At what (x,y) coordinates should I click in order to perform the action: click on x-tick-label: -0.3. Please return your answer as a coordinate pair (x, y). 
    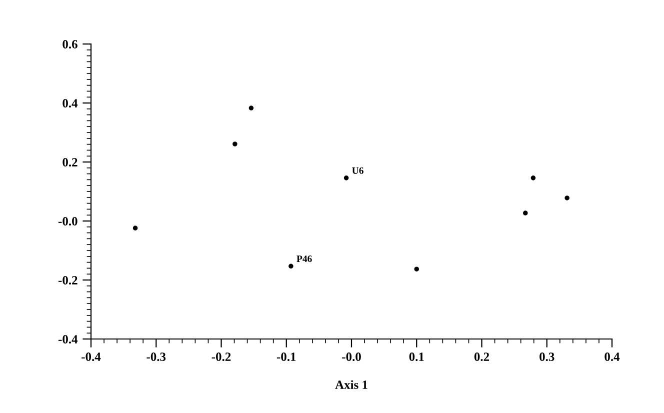
    Looking at the image, I should click on (156, 357).